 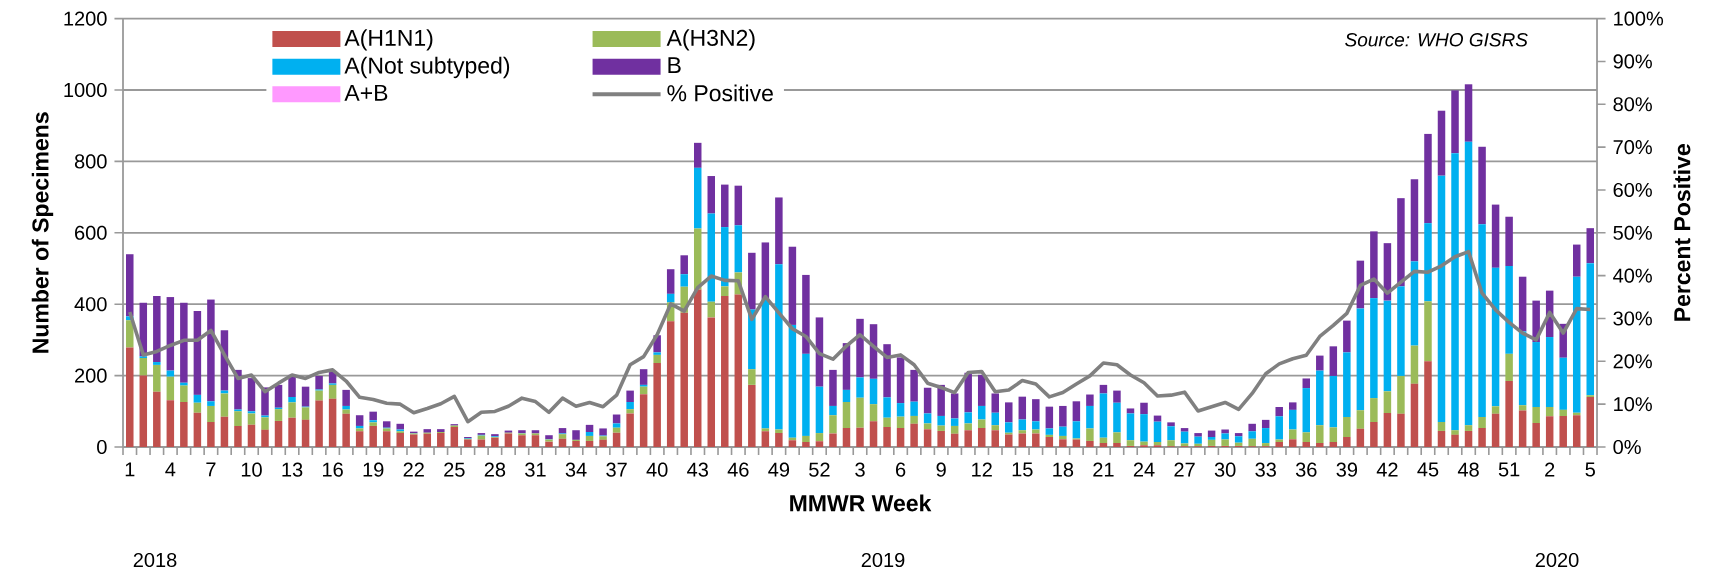 I want to click on x-tick-label: 15, so click(x=1022, y=469).